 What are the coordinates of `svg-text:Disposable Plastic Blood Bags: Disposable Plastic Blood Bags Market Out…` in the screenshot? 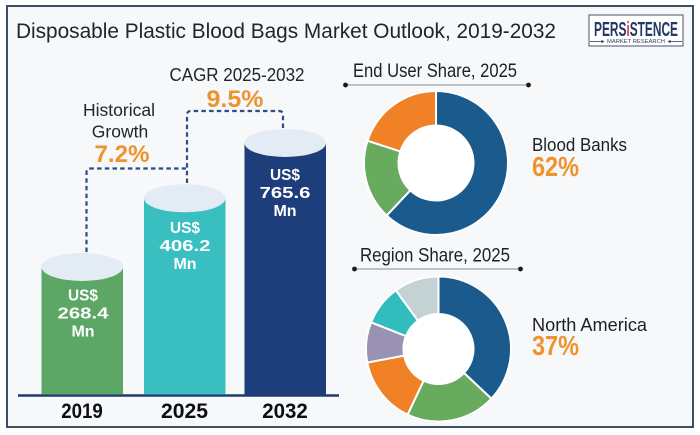 It's located at (286, 31).